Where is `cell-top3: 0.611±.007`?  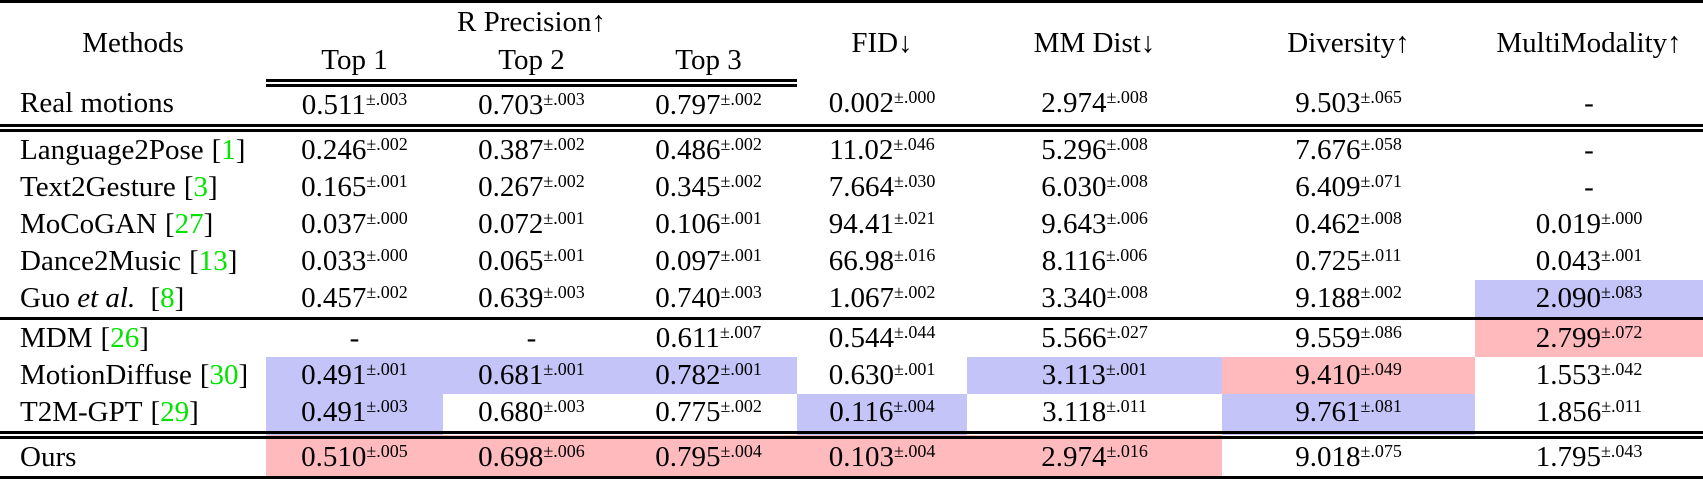
cell-top3: 0.611±.007 is located at coordinates (708, 338).